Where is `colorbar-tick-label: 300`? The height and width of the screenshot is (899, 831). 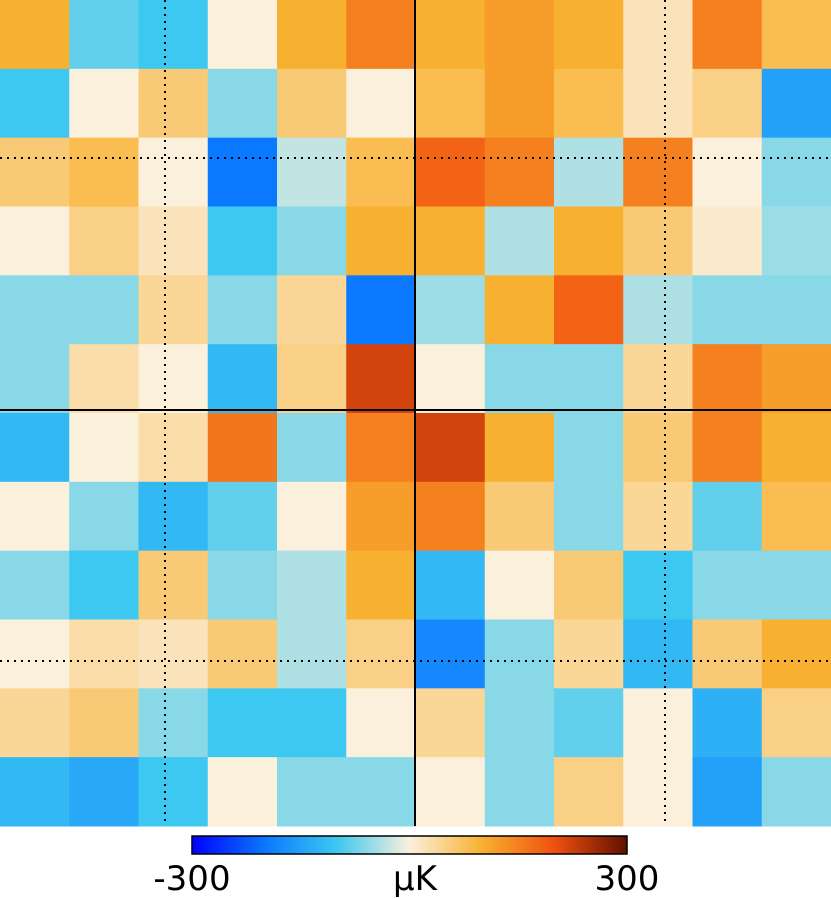 colorbar-tick-label: 300 is located at coordinates (627, 879).